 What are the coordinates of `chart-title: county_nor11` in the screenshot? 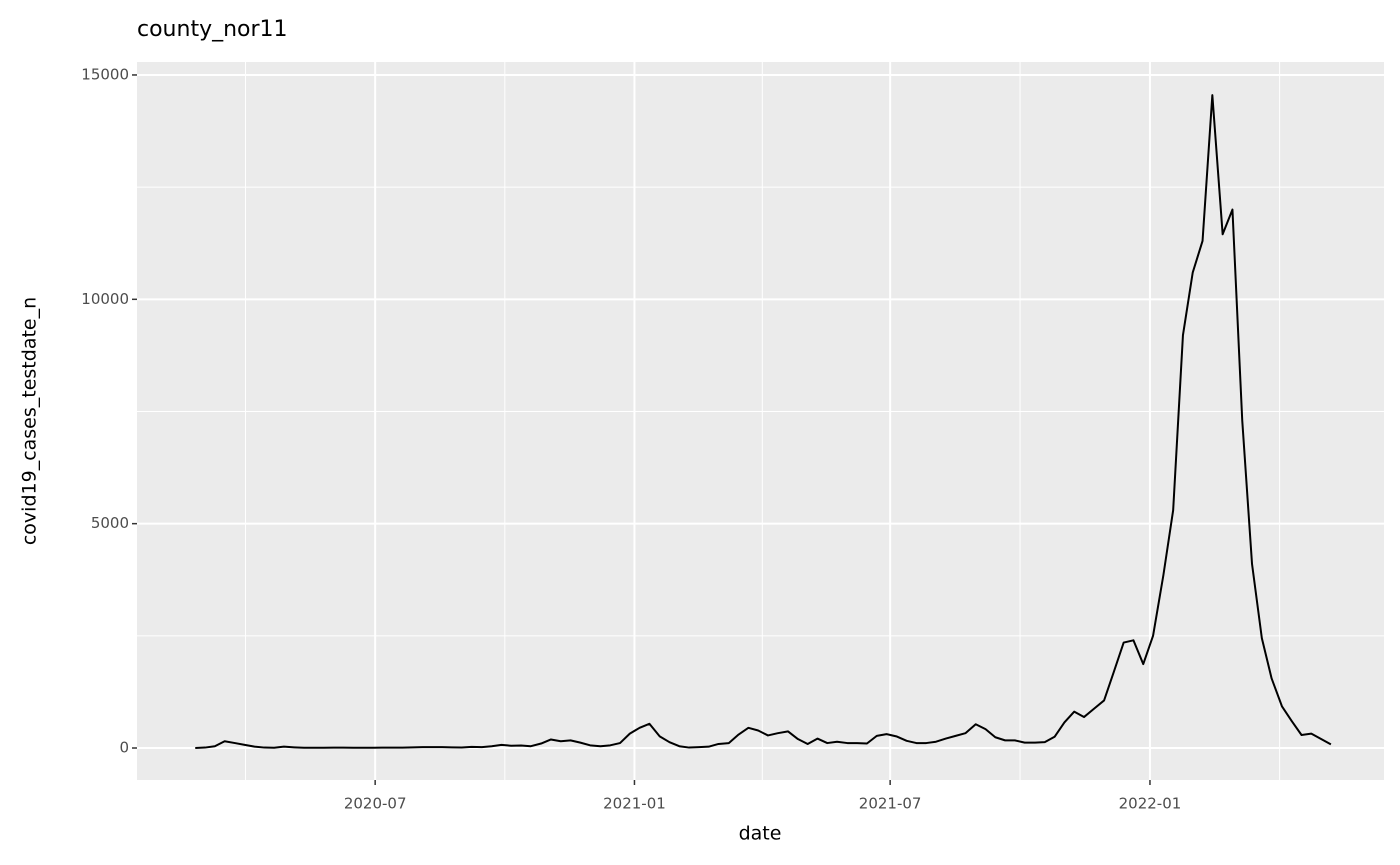 It's located at (212, 29).